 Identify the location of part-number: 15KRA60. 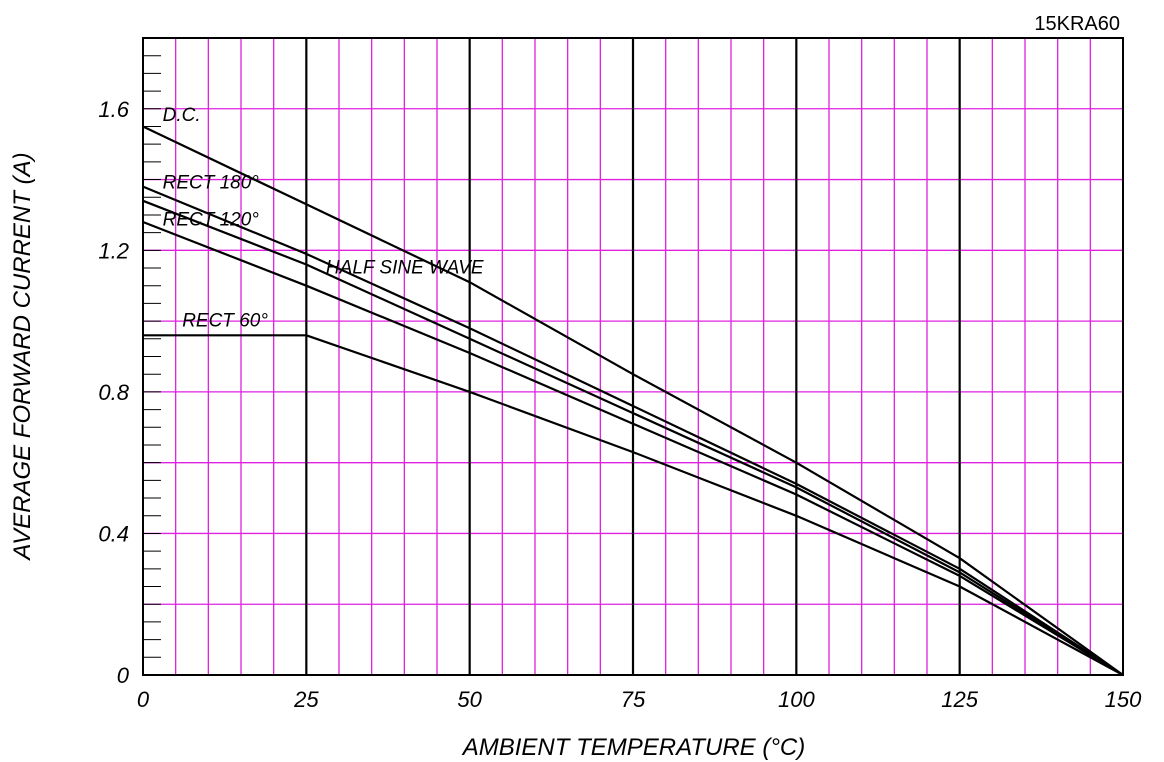
(1077, 24).